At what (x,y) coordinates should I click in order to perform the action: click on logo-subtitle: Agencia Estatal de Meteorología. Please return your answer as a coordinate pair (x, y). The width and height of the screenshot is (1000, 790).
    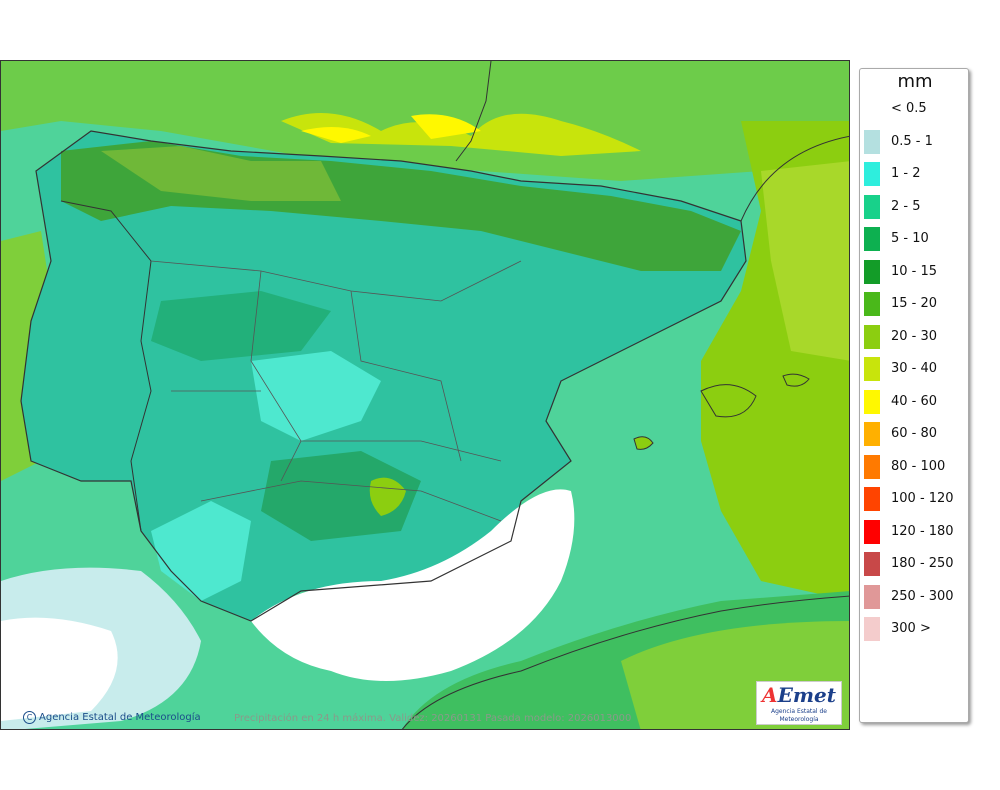
    Looking at the image, I should click on (798, 715).